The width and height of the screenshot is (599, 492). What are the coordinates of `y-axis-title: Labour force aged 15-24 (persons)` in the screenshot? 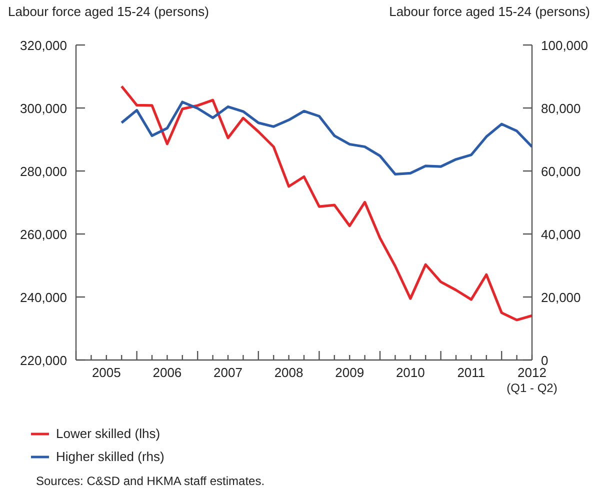 It's located at (108, 11).